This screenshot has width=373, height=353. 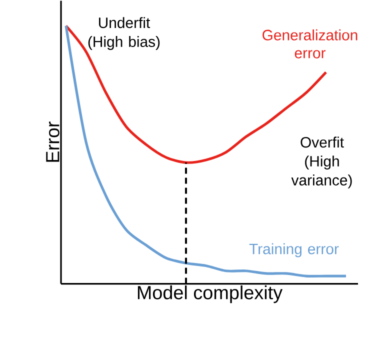 I want to click on annotation: Overfit (High variance), so click(x=321, y=162).